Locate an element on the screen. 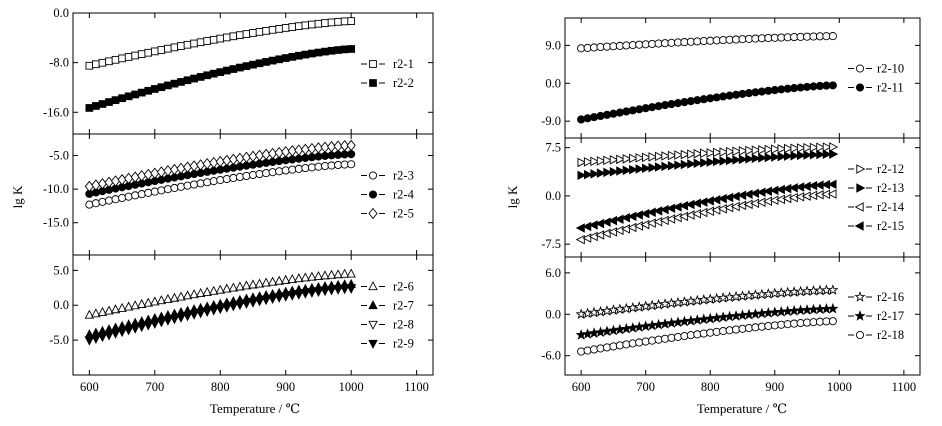  legend-item-r2-1: r2-1 is located at coordinates (387, 64).